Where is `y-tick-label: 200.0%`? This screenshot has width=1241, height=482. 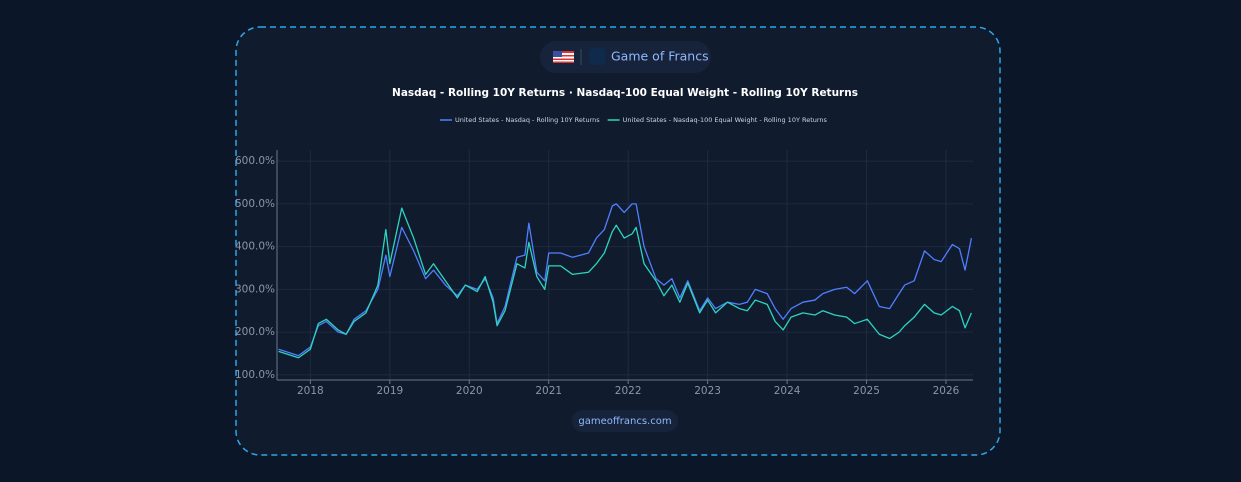
y-tick-label: 200.0% is located at coordinates (255, 332).